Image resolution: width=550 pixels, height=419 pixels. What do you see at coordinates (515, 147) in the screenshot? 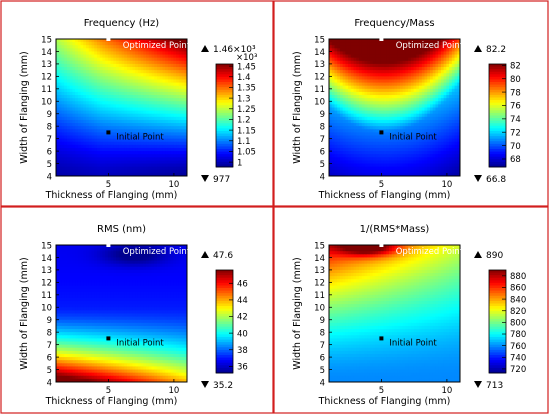
I see `colorbar-tick-label: 70` at bounding box center [515, 147].